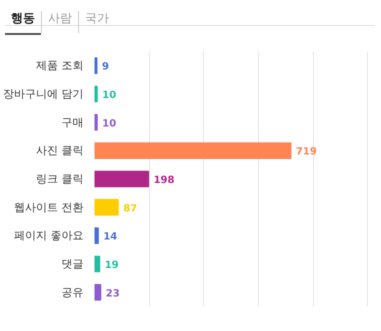  Describe the element at coordinates (60, 179) in the screenshot. I see `y-tick-label: 링크 클릭` at that location.